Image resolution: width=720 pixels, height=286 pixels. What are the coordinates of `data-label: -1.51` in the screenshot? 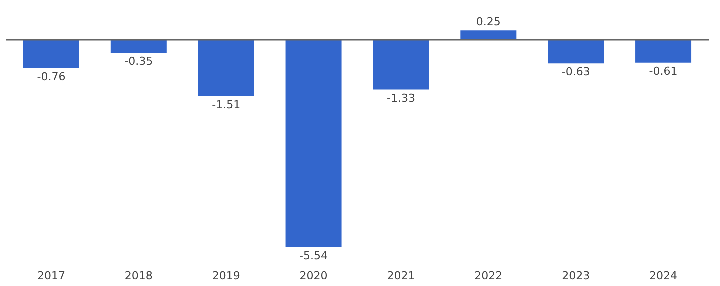 It's located at (226, 105).